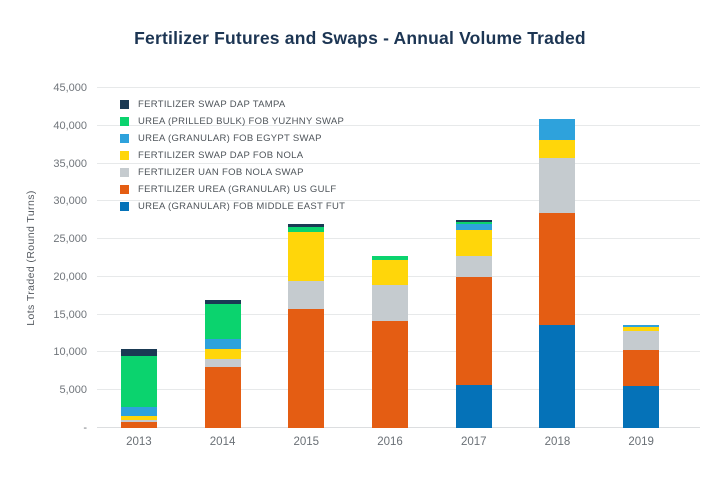 The height and width of the screenshot is (500, 720). I want to click on legend-item: FERTILIZER UREA (GRANULAR) US GULF, so click(232, 189).